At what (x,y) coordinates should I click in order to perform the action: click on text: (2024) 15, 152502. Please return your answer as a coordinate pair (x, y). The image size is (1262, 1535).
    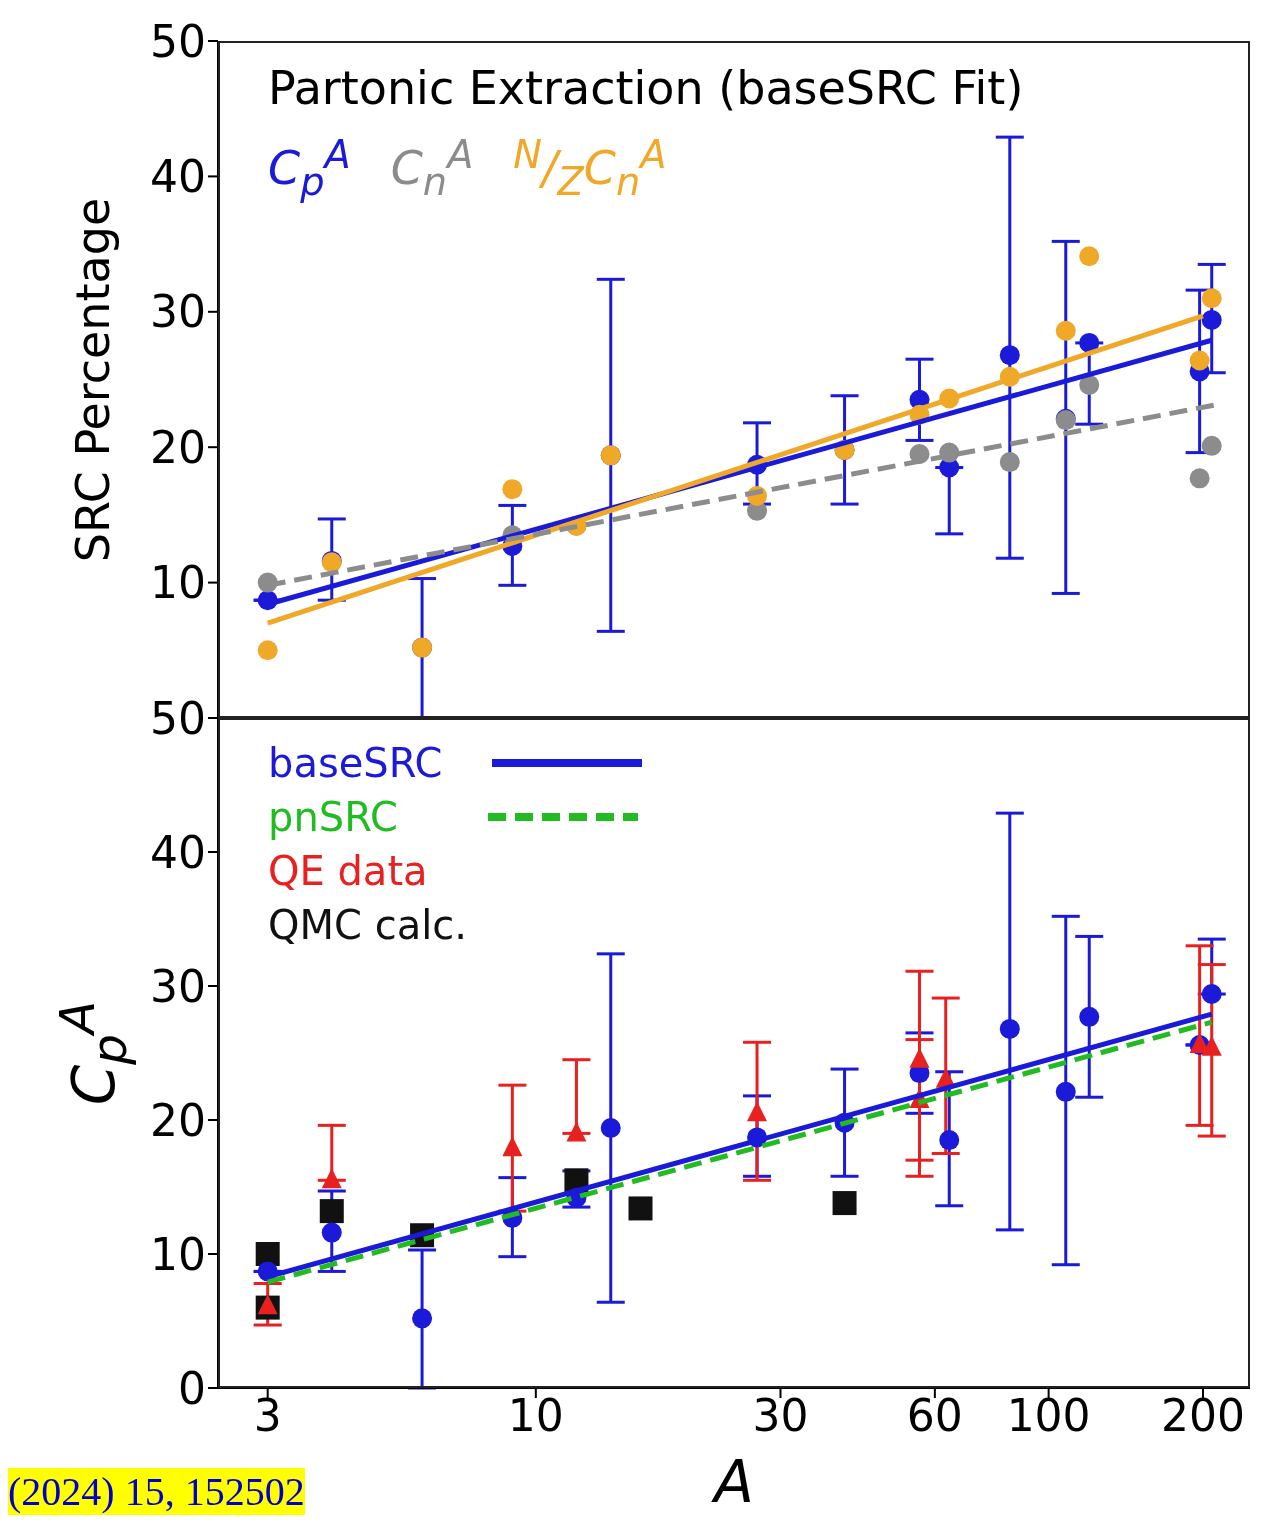
    Looking at the image, I should click on (156, 1491).